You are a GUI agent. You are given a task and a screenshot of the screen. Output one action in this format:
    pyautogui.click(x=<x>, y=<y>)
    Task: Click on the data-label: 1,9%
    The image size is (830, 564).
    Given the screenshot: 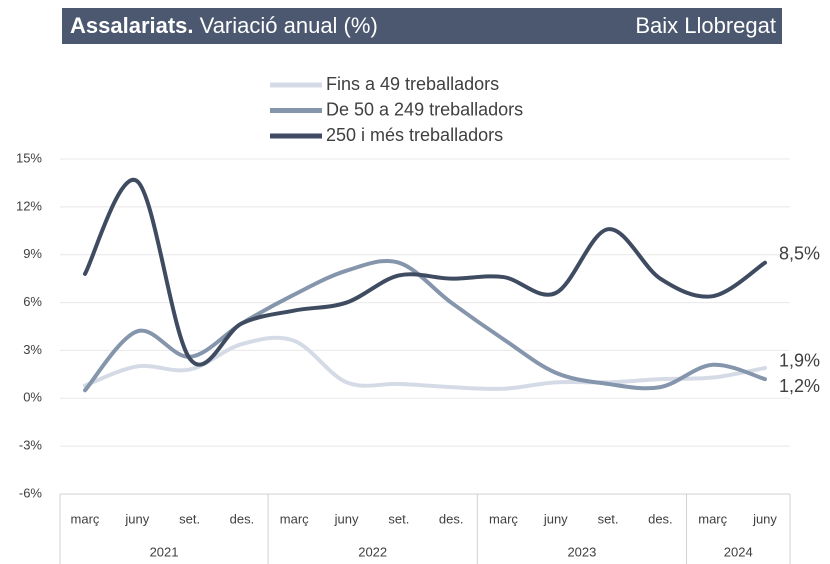 What is the action you would take?
    pyautogui.click(x=799, y=361)
    